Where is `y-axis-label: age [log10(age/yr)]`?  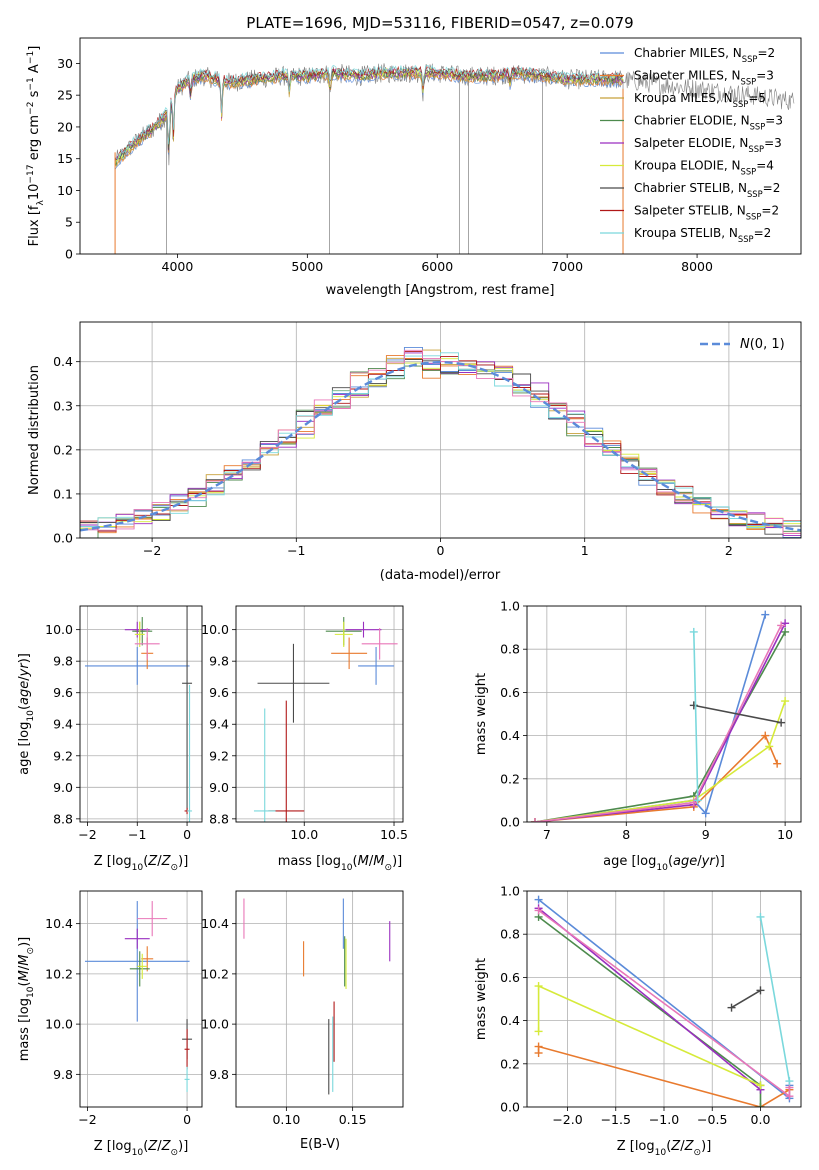
y-axis-label: age [log10(age/yr)] is located at coordinates (26, 714).